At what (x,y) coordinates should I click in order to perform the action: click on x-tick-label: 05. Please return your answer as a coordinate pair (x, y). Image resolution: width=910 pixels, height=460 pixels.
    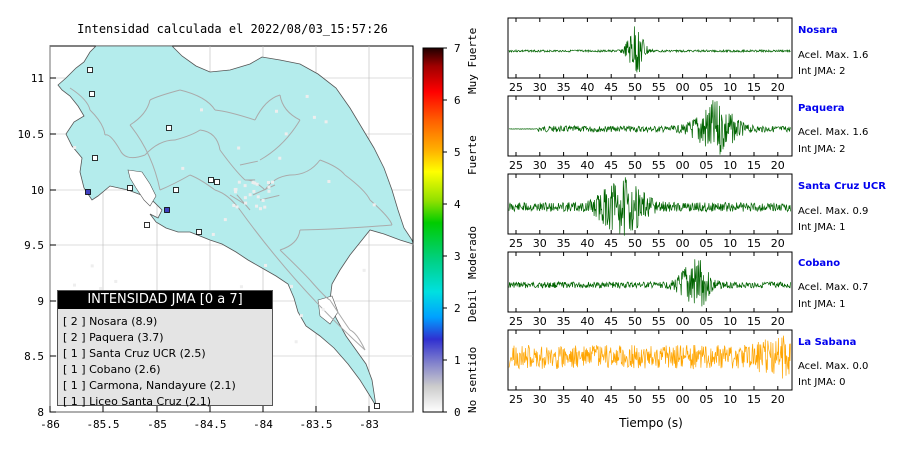
    Looking at the image, I should click on (706, 87).